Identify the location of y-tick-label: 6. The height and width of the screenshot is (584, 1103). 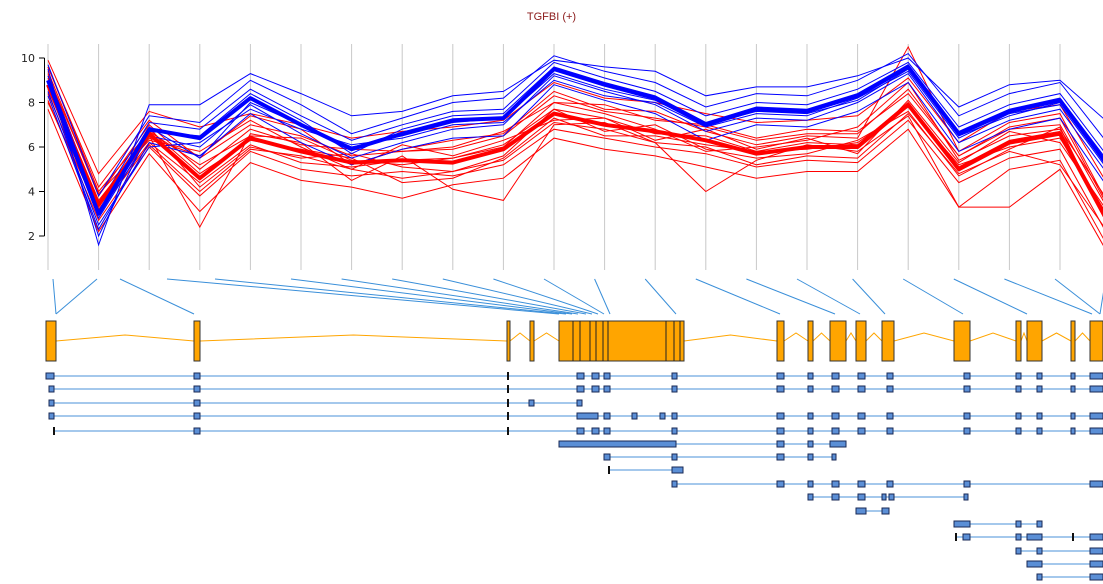
(31, 147).